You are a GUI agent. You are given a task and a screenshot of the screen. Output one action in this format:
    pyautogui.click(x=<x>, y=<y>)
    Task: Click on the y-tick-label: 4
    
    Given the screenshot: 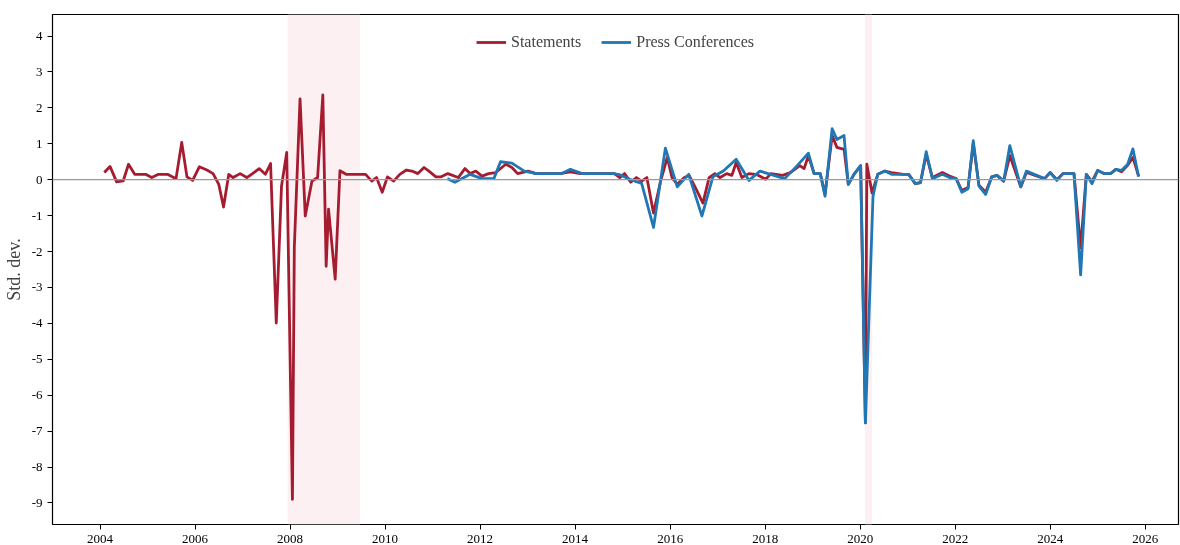 What is the action you would take?
    pyautogui.click(x=39, y=36)
    